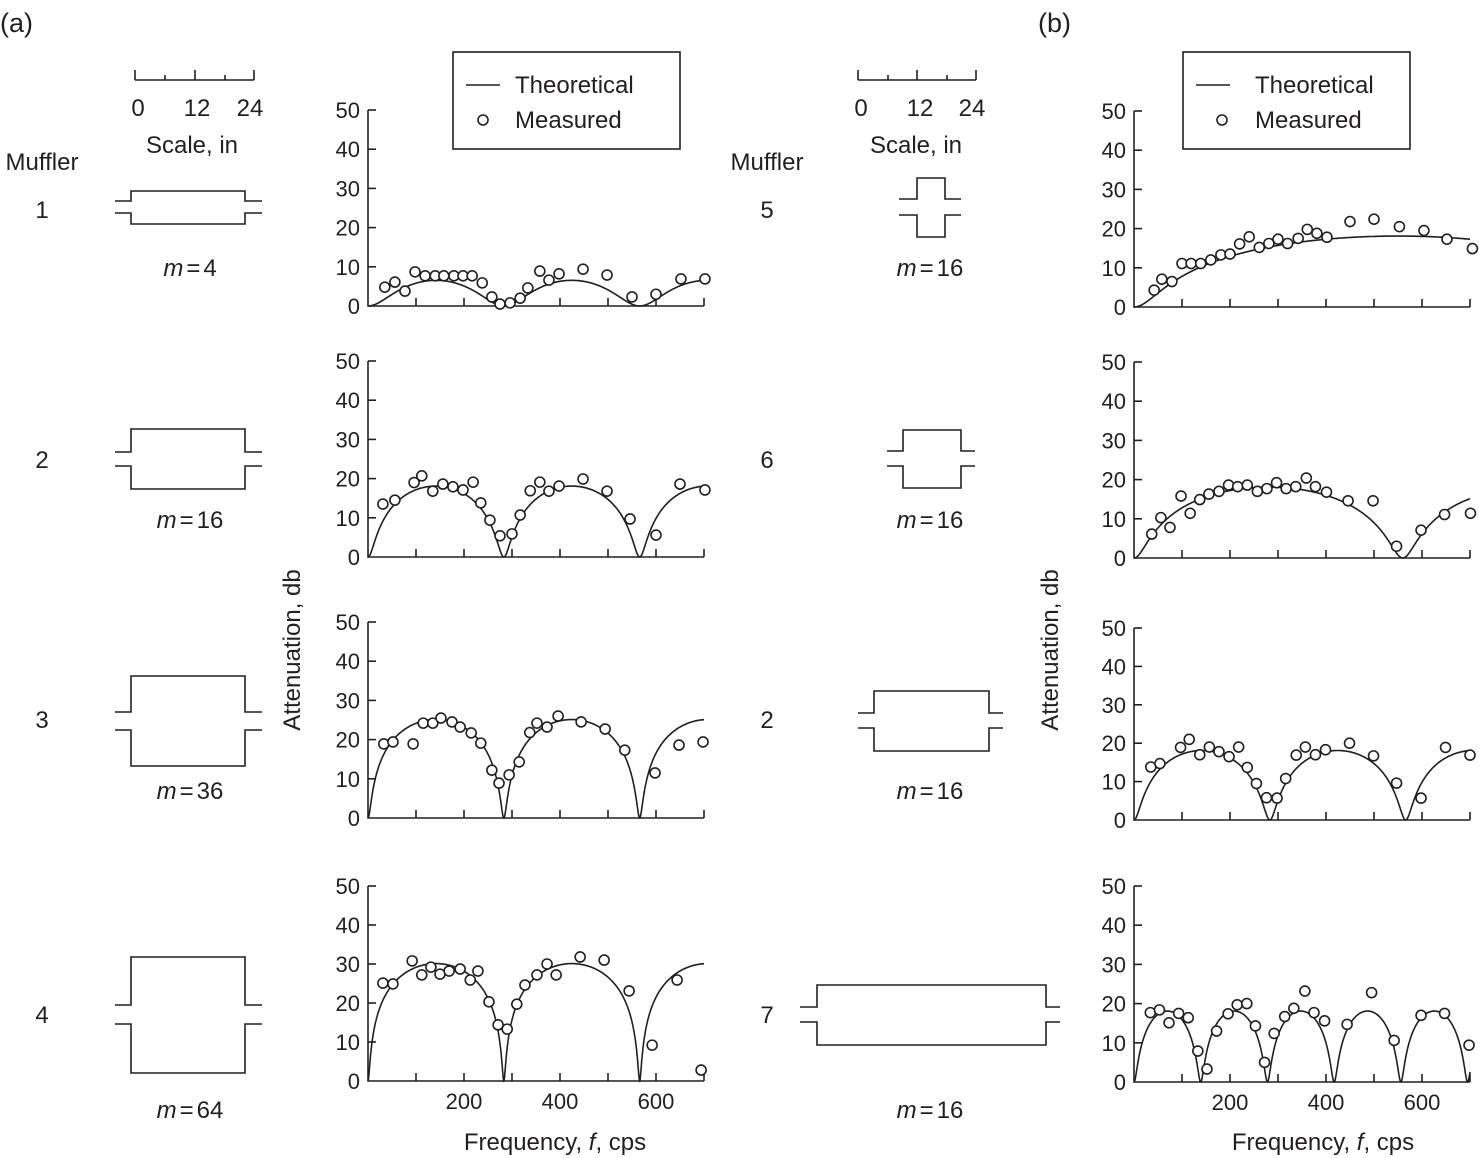 This screenshot has height=1158, width=1479. What do you see at coordinates (187, 791) in the screenshot?
I see `equals-sign: =` at bounding box center [187, 791].